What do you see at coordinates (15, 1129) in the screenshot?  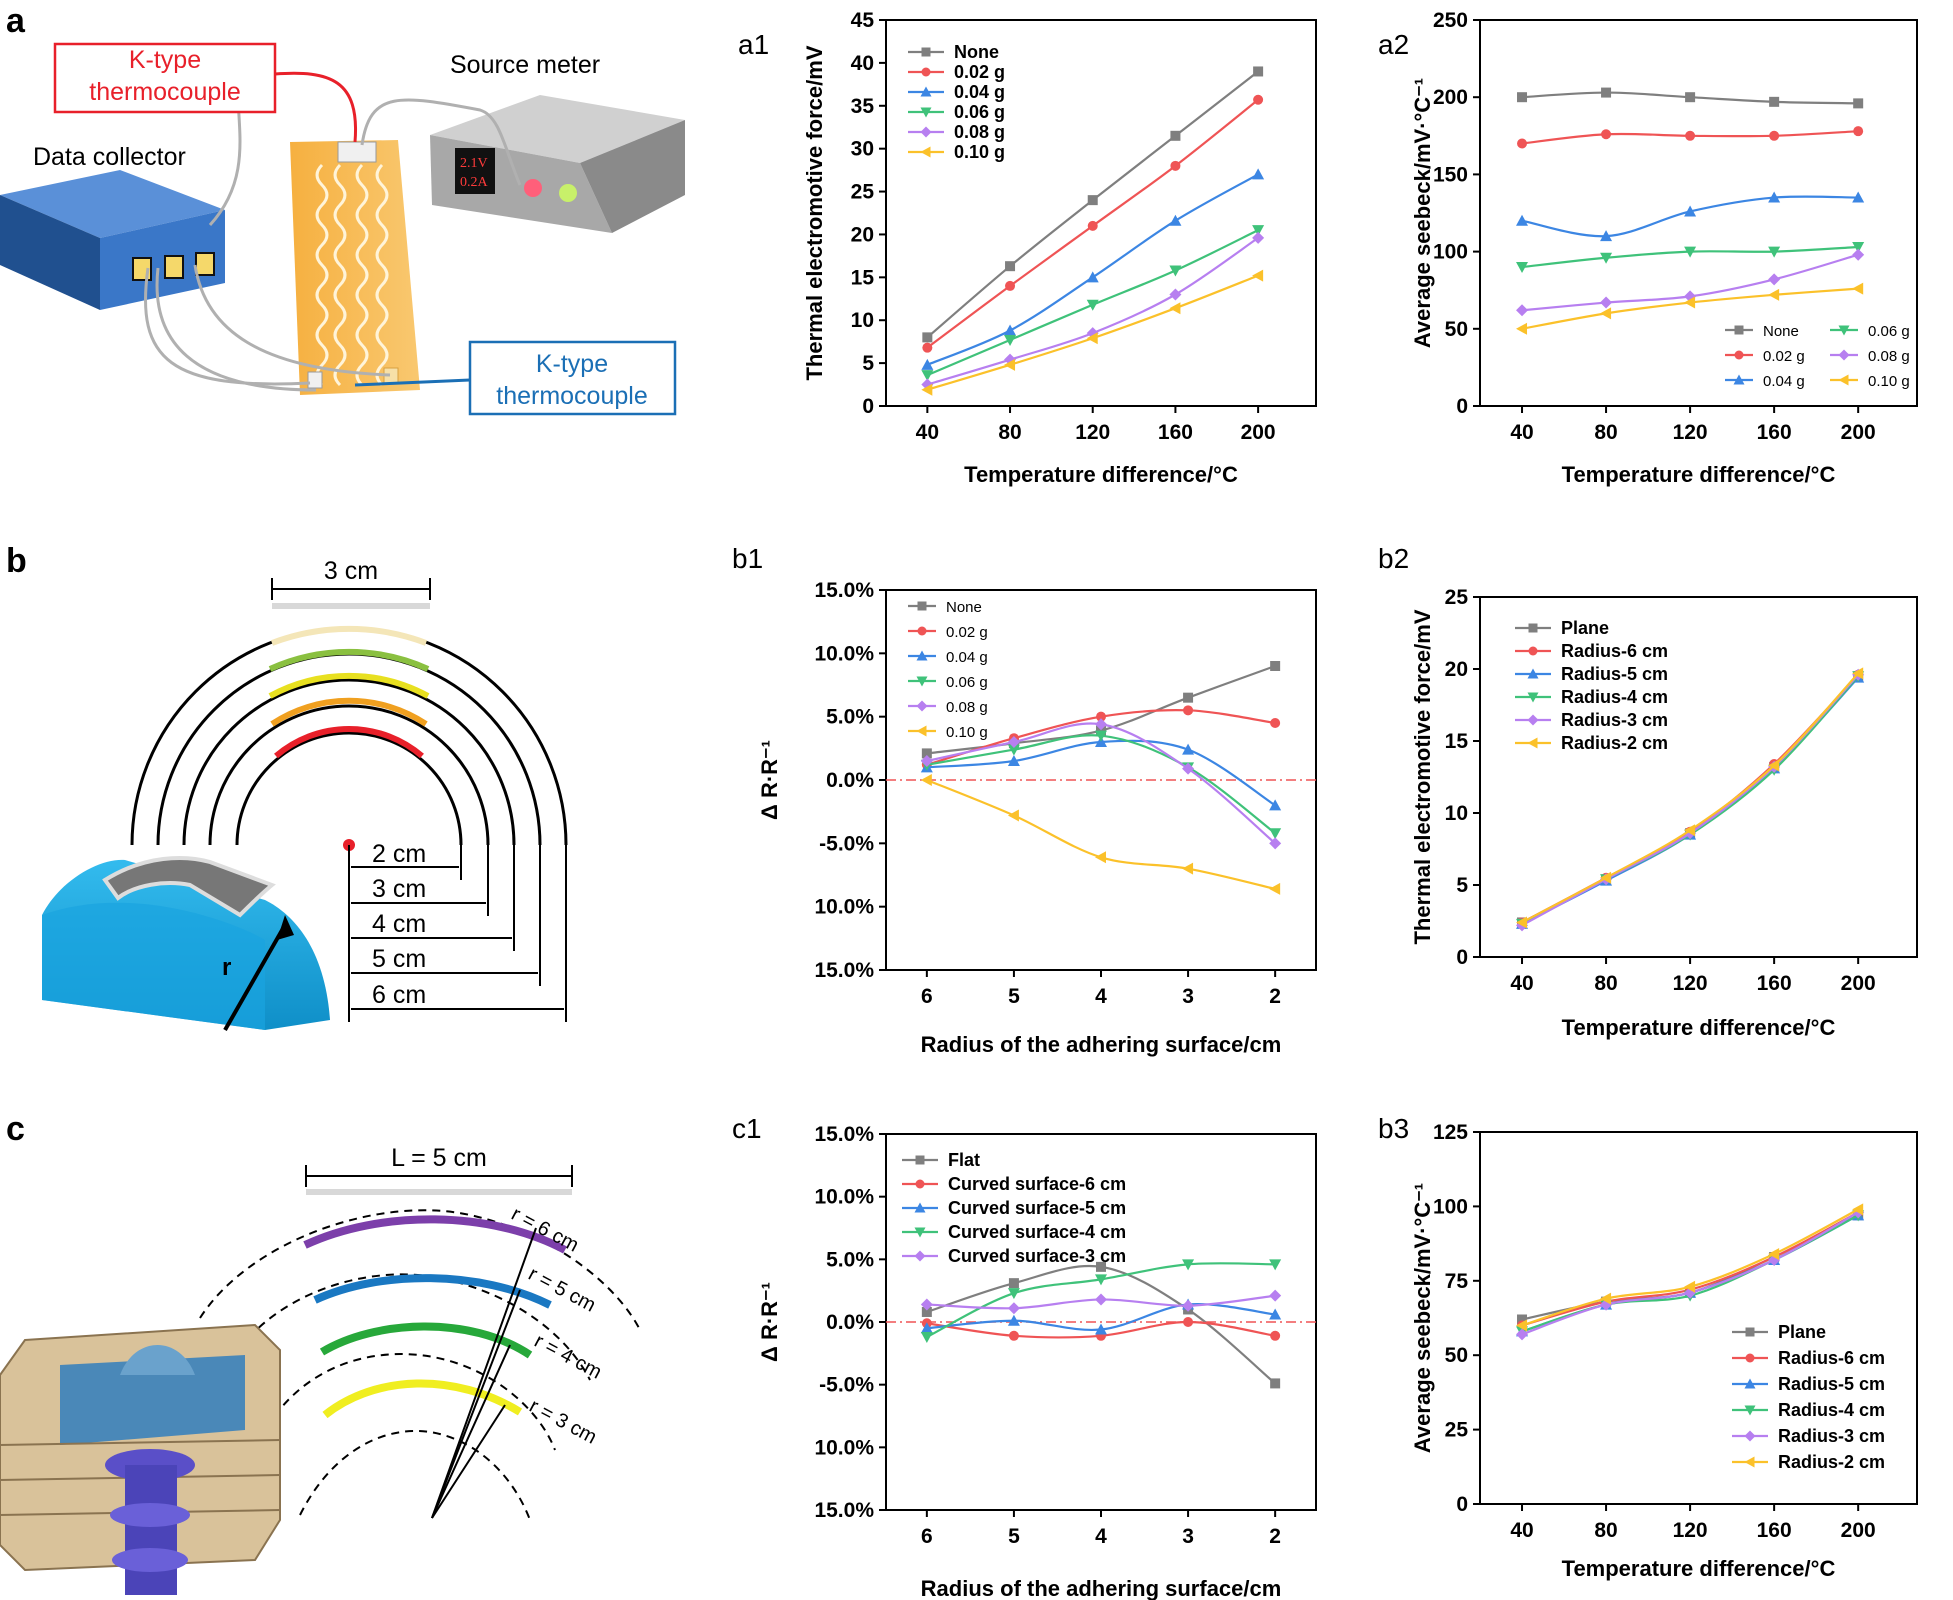 I see `panel-label-c: c` at bounding box center [15, 1129].